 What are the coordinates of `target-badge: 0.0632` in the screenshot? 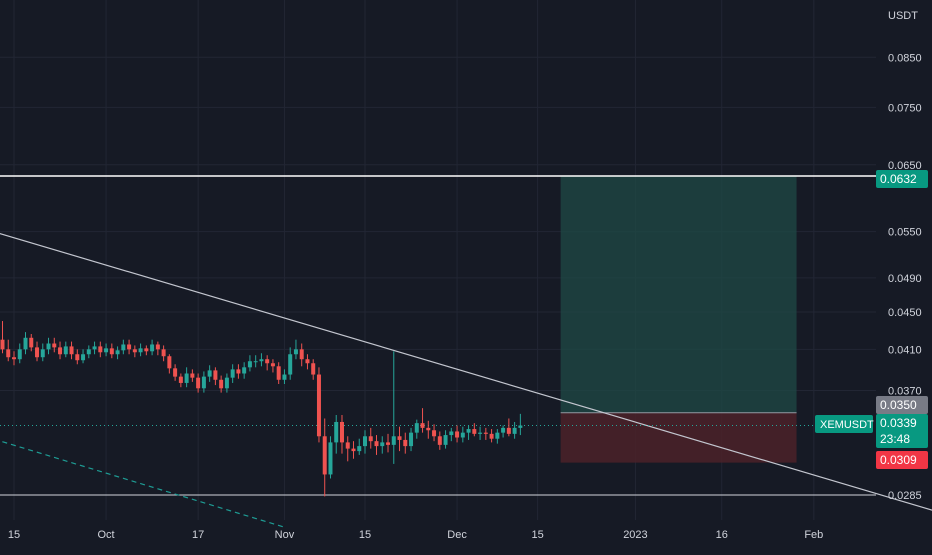 It's located at (902, 179).